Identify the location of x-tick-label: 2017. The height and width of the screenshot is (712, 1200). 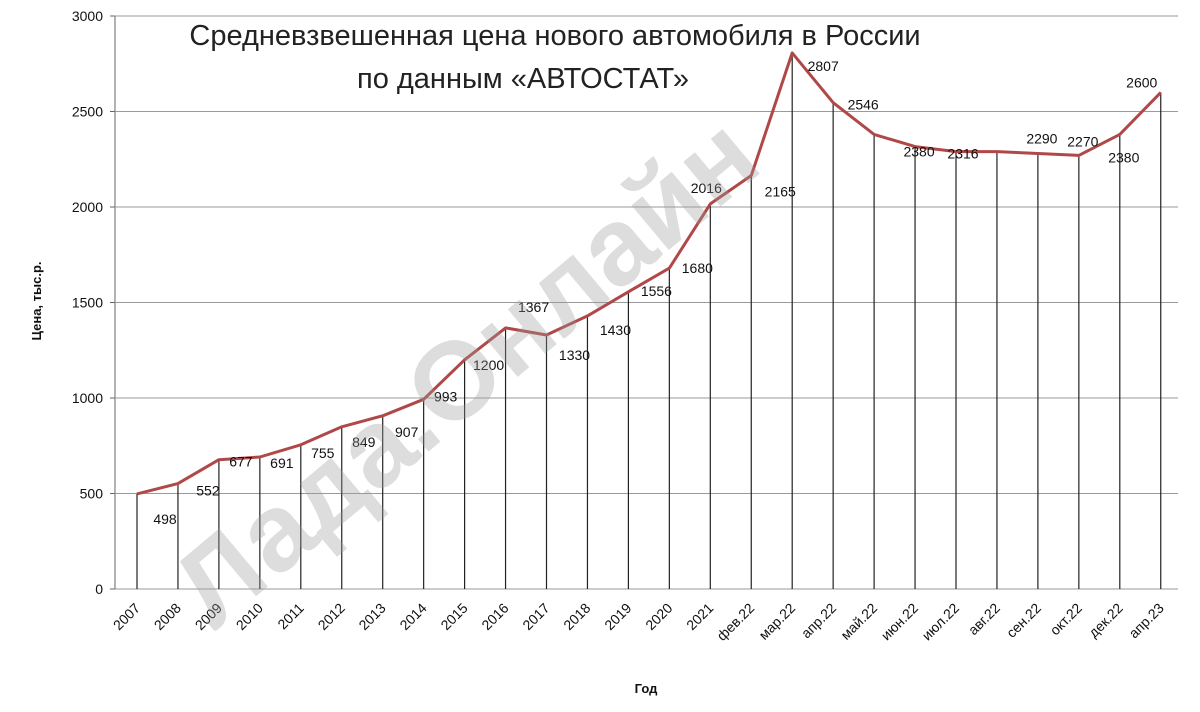
(535, 616).